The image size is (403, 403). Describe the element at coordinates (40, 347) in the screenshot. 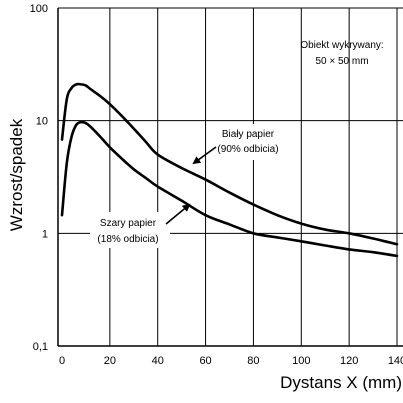

I see `y-tick-label: 0,1` at that location.